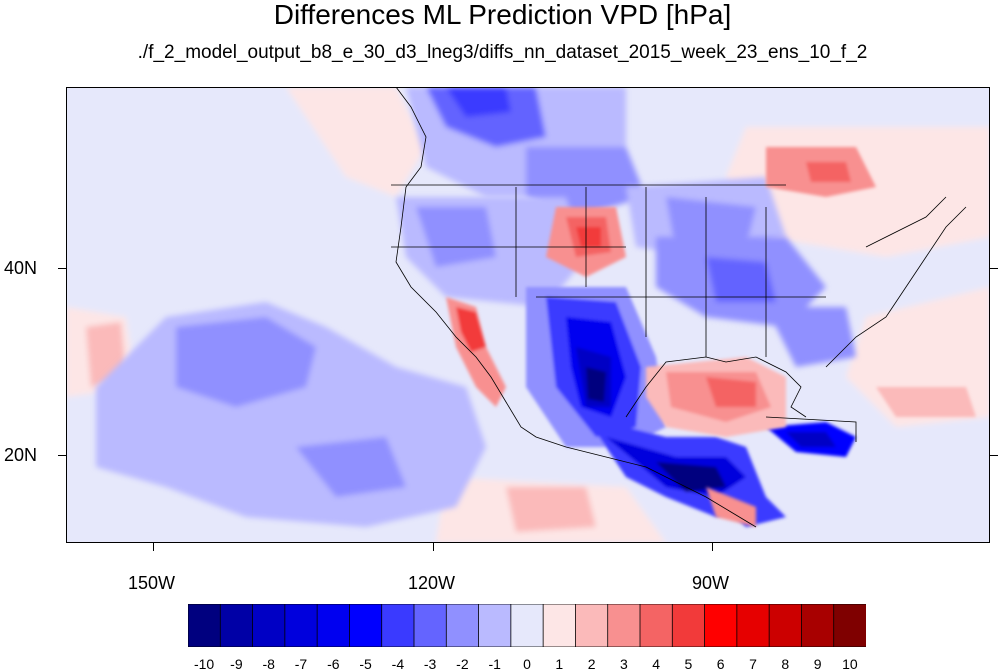 The width and height of the screenshot is (1005, 672). Describe the element at coordinates (785, 664) in the screenshot. I see `colorbar-label: 8` at that location.